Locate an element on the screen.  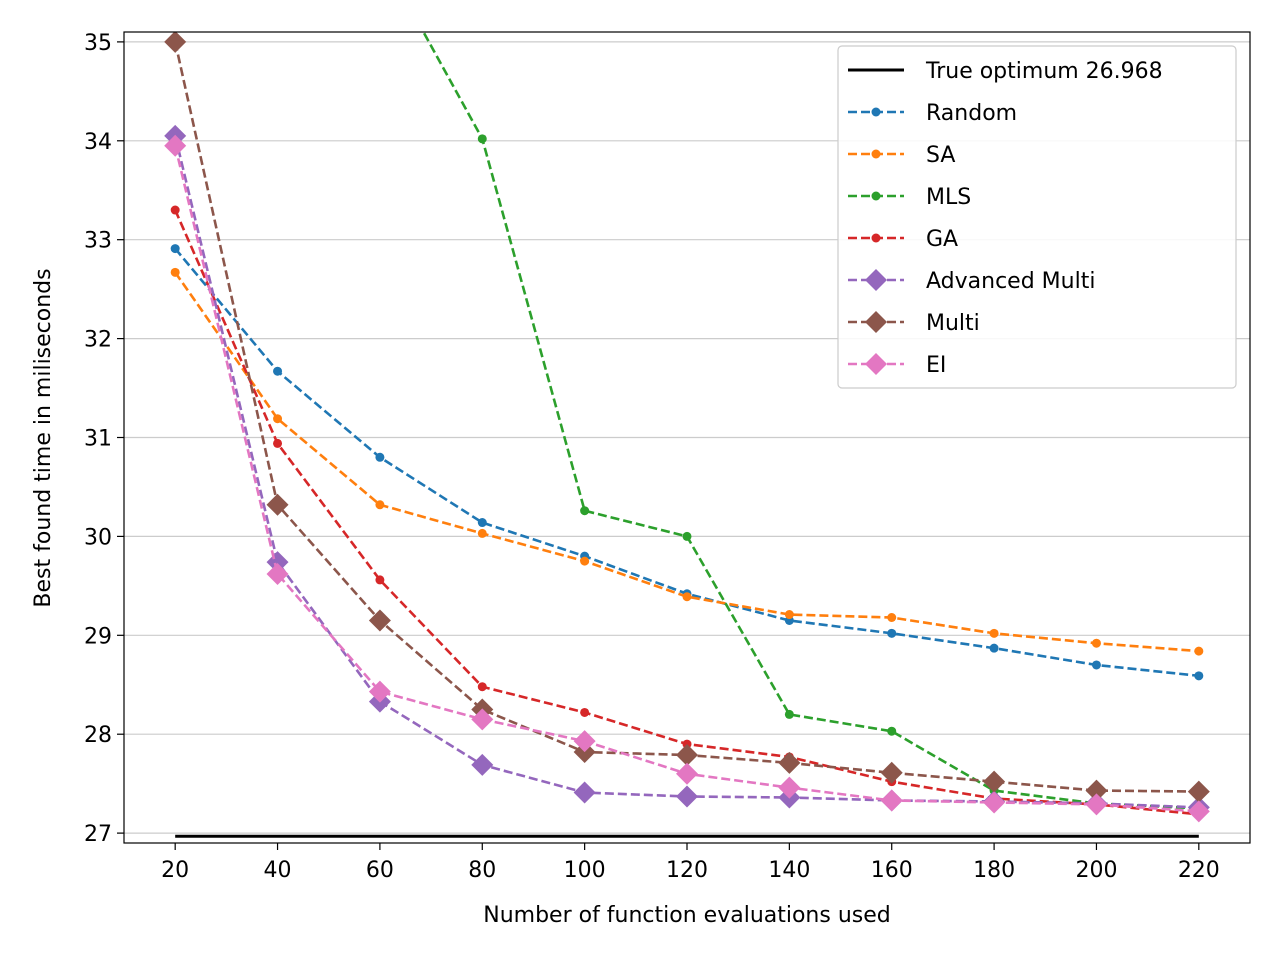
x-tick-label: 80 is located at coordinates (482, 870).